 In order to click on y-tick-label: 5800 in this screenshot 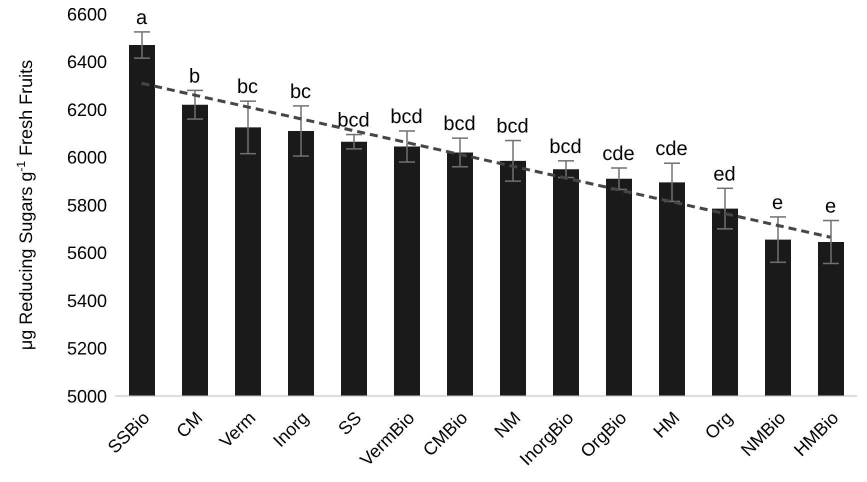, I will do `click(86, 205)`.